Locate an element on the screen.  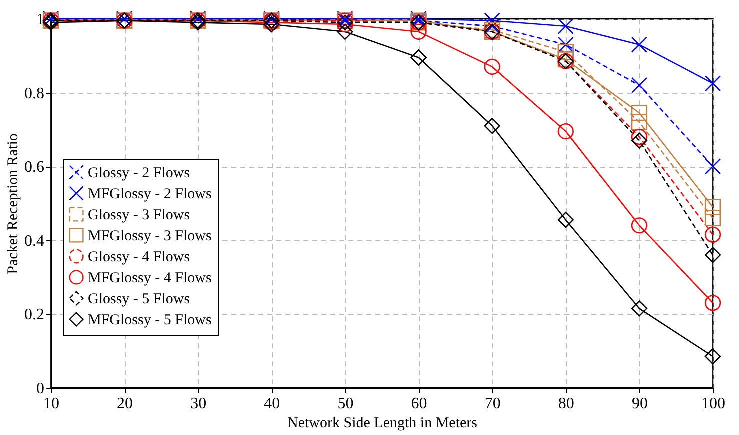
x-tick-label: 60 is located at coordinates (419, 404).